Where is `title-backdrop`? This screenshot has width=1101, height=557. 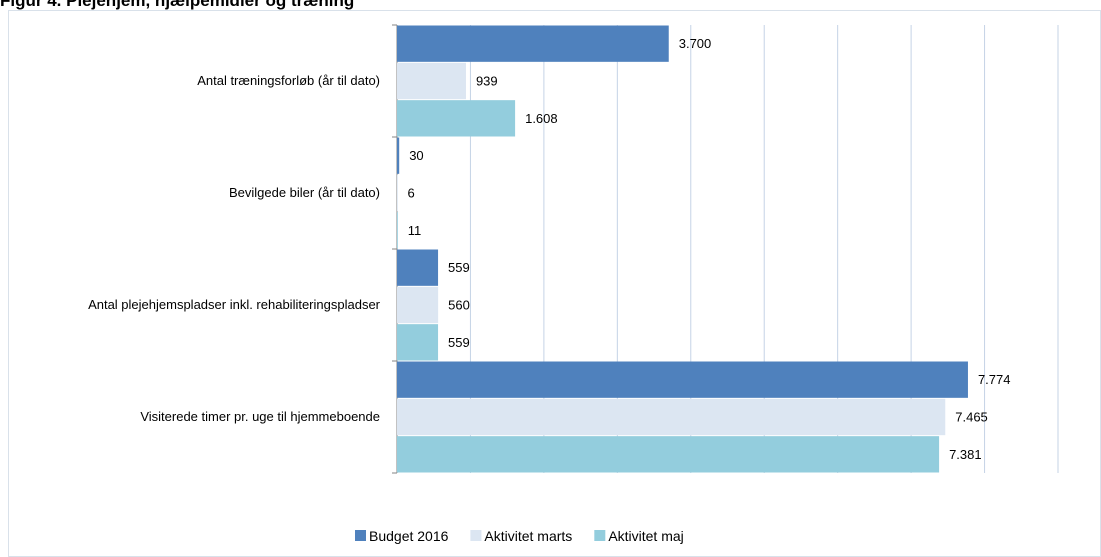
title-backdrop is located at coordinates (260, 4).